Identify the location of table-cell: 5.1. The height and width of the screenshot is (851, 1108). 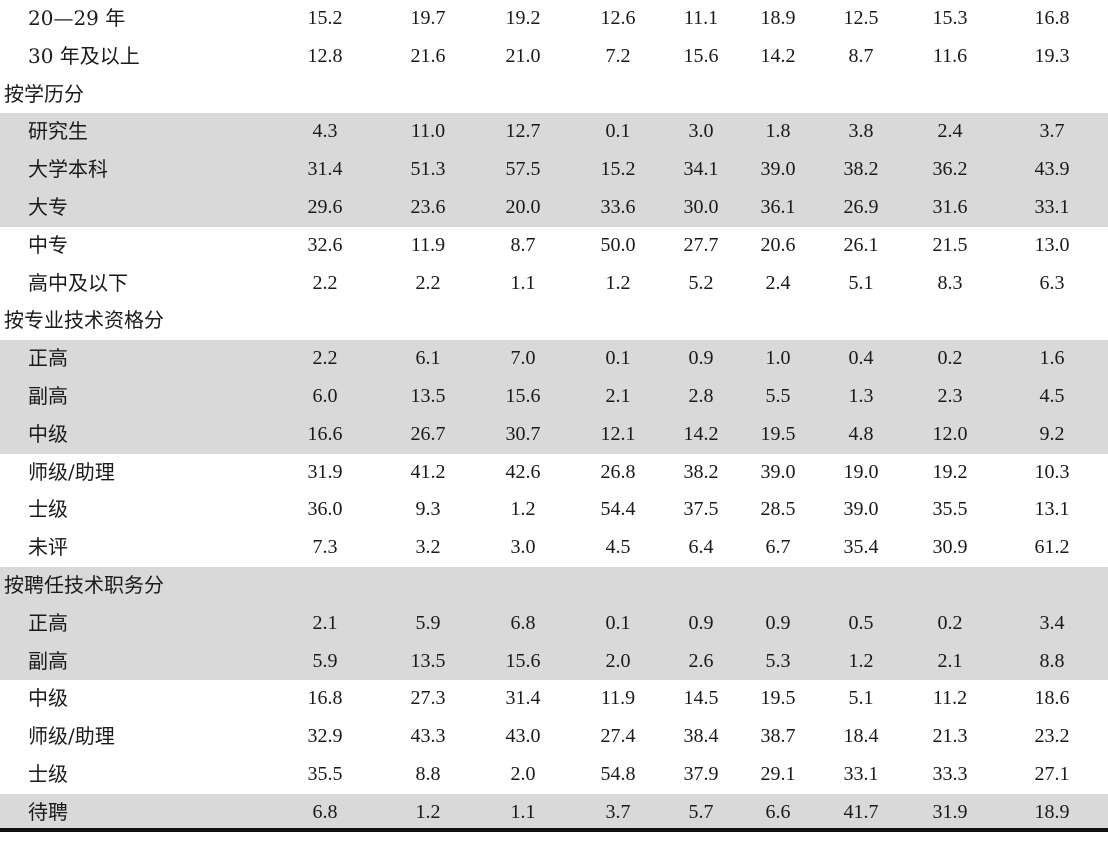
(861, 698).